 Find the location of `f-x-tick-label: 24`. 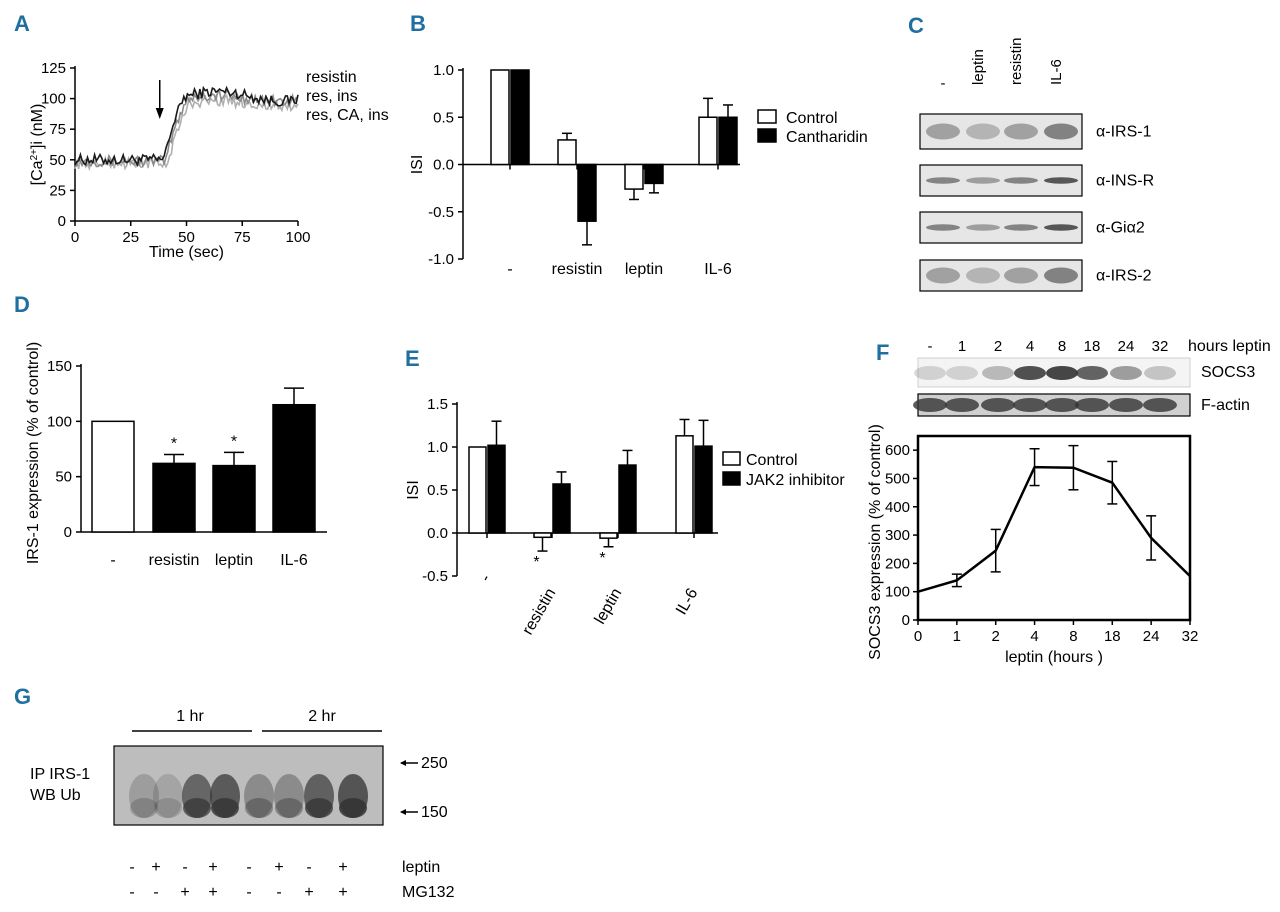

f-x-tick-label: 24 is located at coordinates (1151, 636).